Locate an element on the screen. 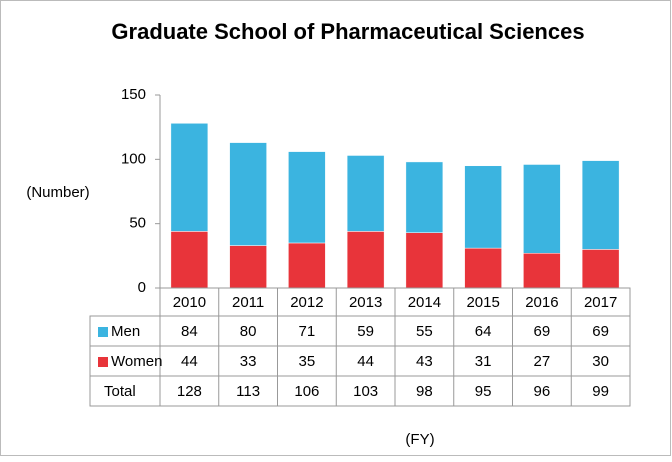 This screenshot has height=462, width=672. y-tick-label: 100 is located at coordinates (133, 158).